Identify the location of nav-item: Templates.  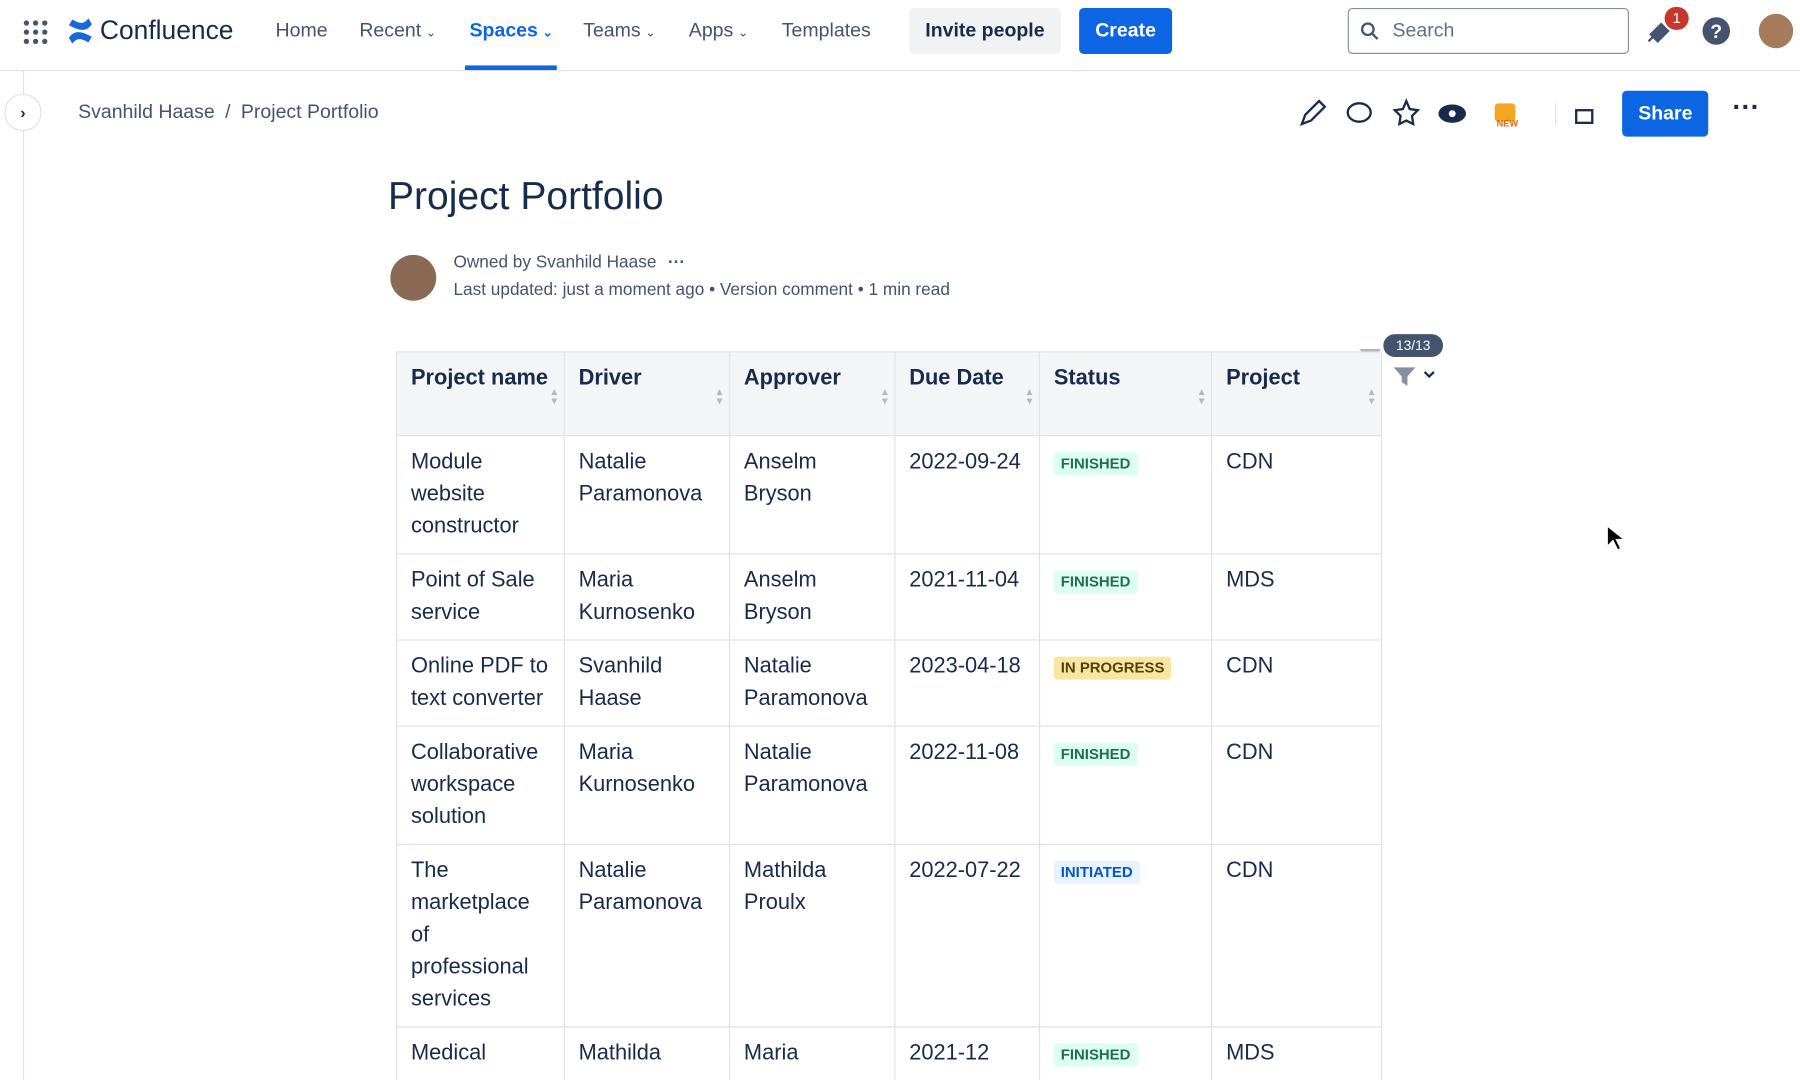
(826, 30).